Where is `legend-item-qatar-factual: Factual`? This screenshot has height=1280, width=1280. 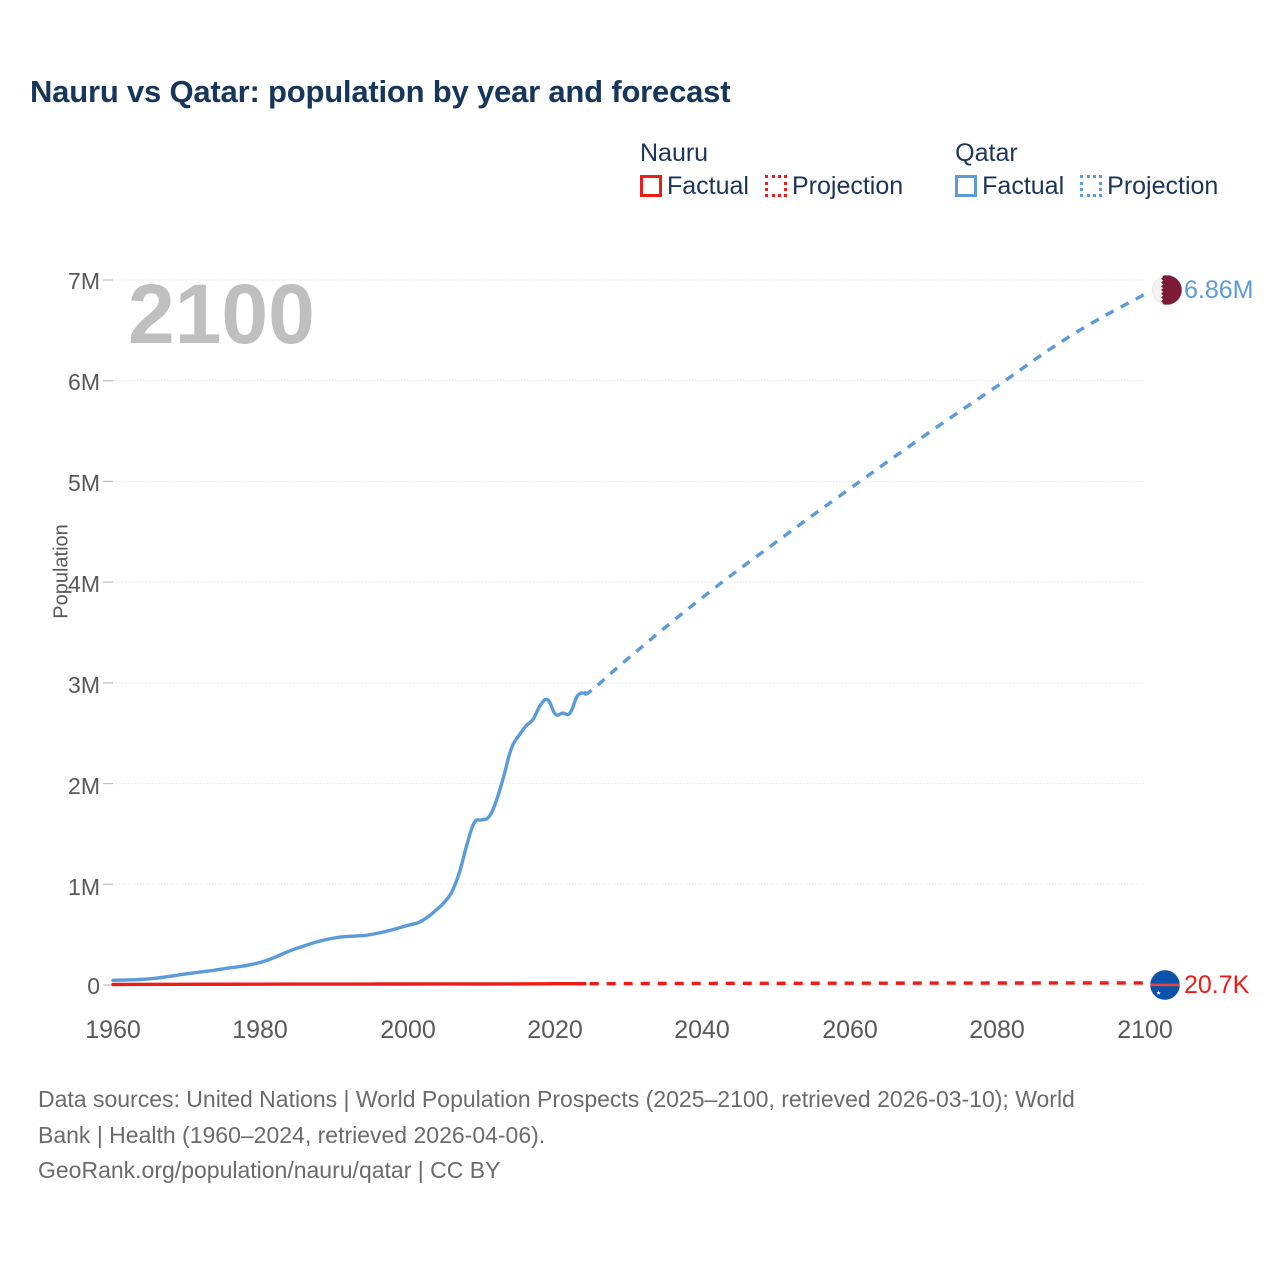
legend-item-qatar-factual: Factual is located at coordinates (1010, 185).